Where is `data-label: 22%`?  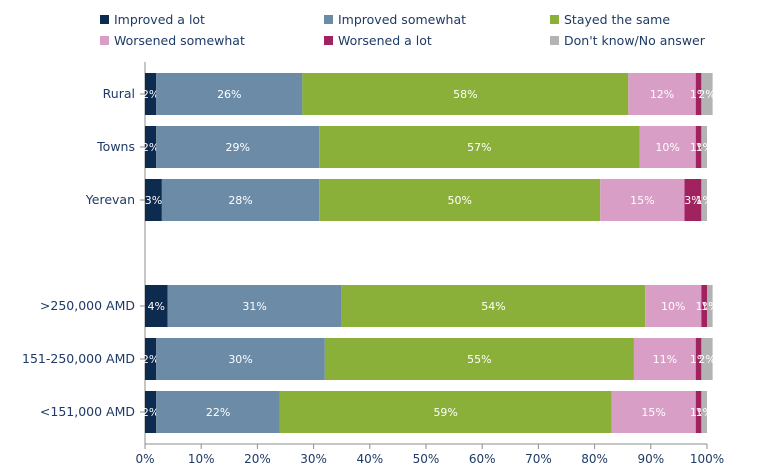
data-label: 22% is located at coordinates (218, 412).